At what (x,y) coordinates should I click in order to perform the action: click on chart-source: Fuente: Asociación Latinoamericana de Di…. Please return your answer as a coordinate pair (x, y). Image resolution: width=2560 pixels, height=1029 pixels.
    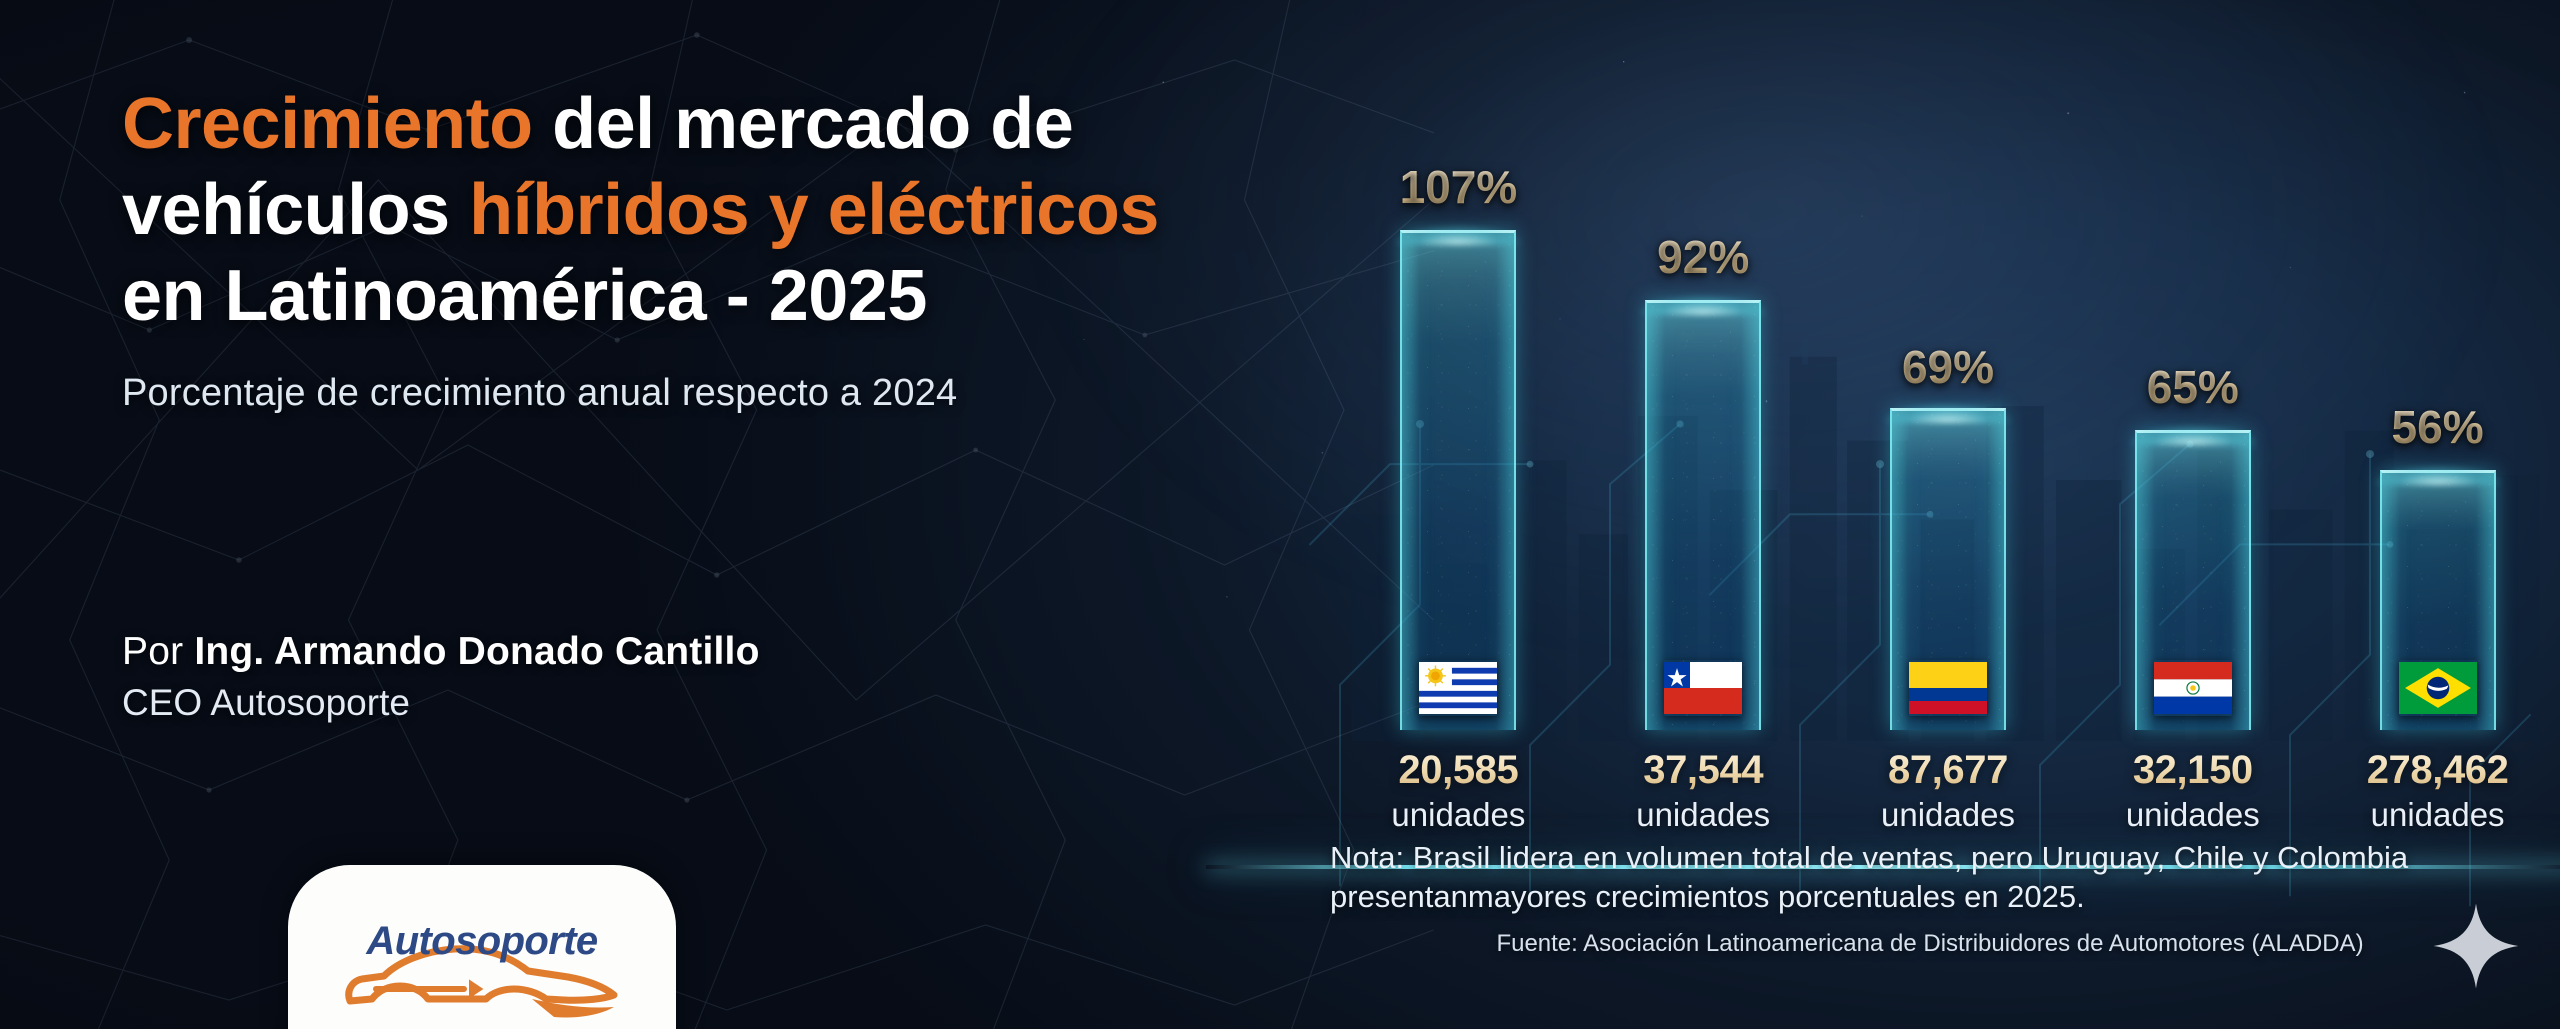
    Looking at the image, I should click on (1930, 943).